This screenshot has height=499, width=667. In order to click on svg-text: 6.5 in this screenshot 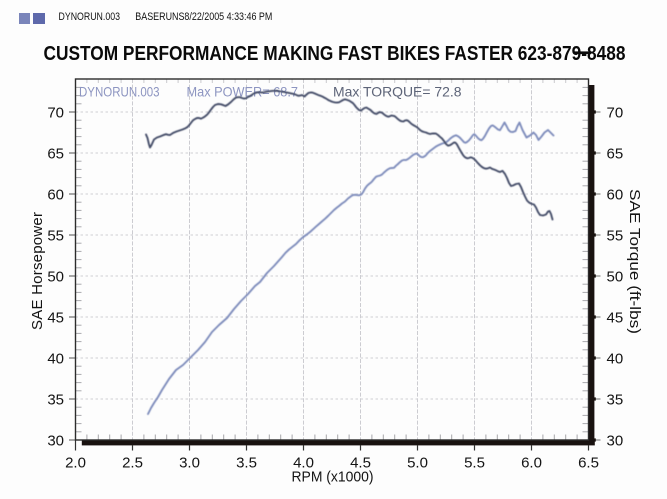, I will do `click(588, 463)`.